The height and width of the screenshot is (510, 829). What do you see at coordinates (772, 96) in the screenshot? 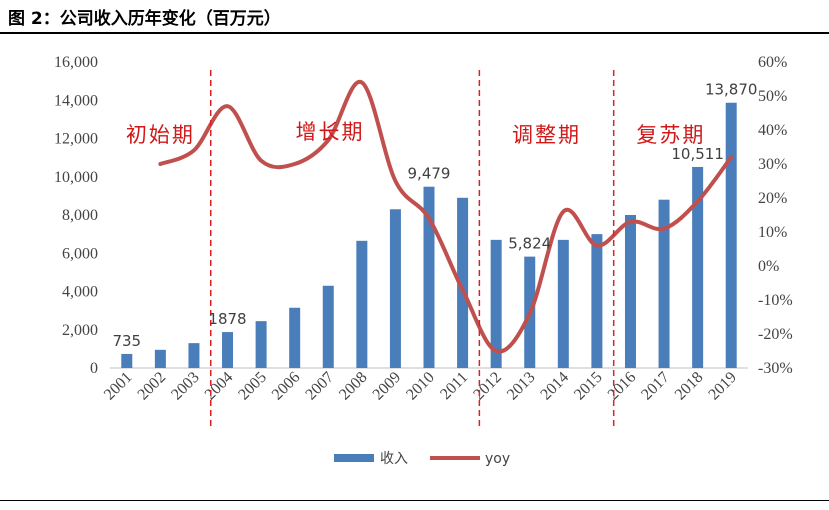
I see `y-right-tick-label: 50%` at bounding box center [772, 96].